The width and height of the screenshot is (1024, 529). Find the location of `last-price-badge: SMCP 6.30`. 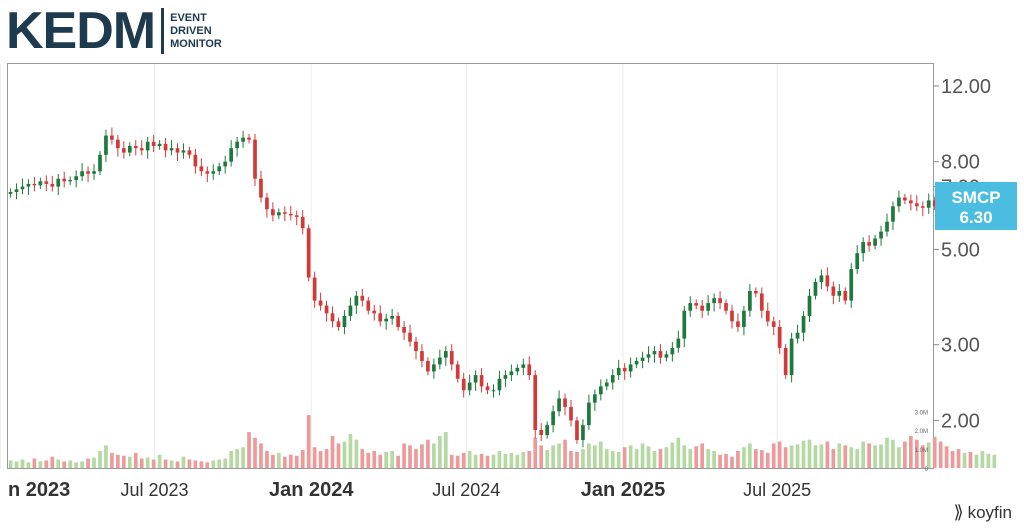

last-price-badge: SMCP 6.30 is located at coordinates (976, 206).